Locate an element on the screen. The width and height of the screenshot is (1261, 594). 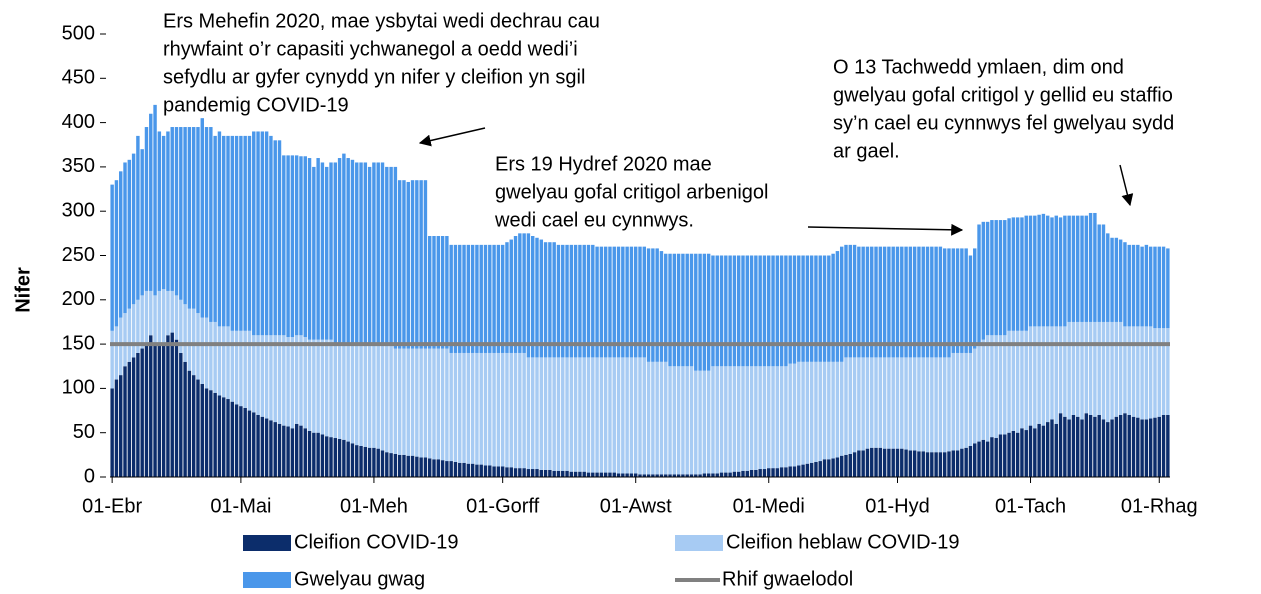
arrow is located at coordinates (1126, 185).